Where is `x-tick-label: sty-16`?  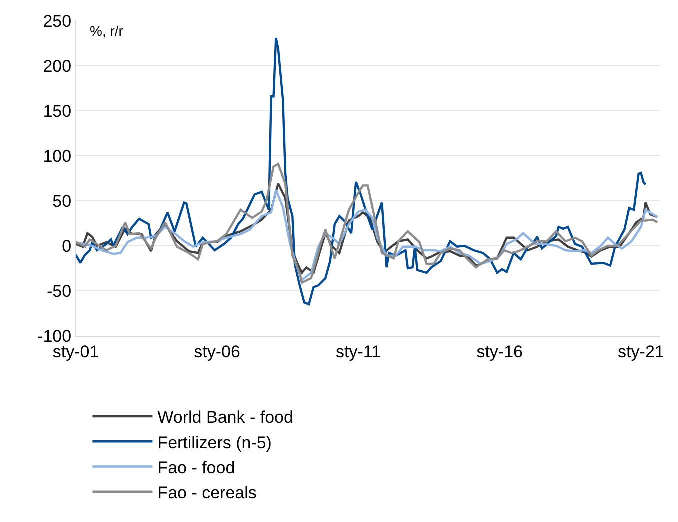 x-tick-label: sty-16 is located at coordinates (499, 352).